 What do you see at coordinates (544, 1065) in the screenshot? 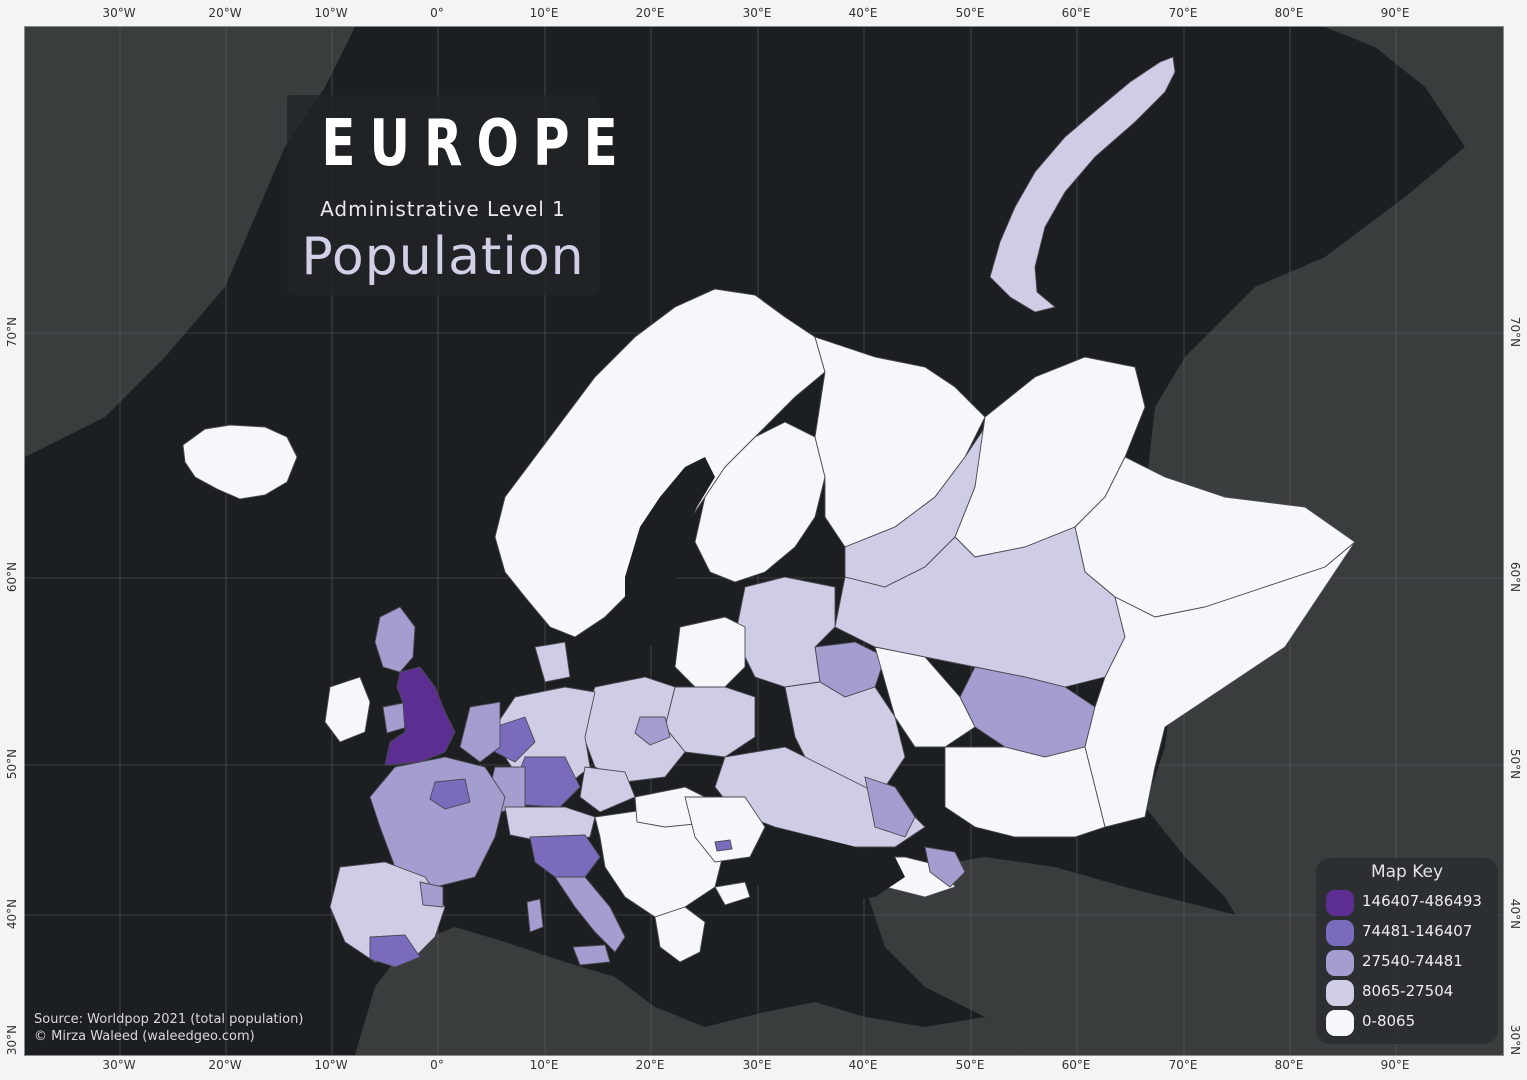
I see `lon-tick-bottom: 10°E` at bounding box center [544, 1065].